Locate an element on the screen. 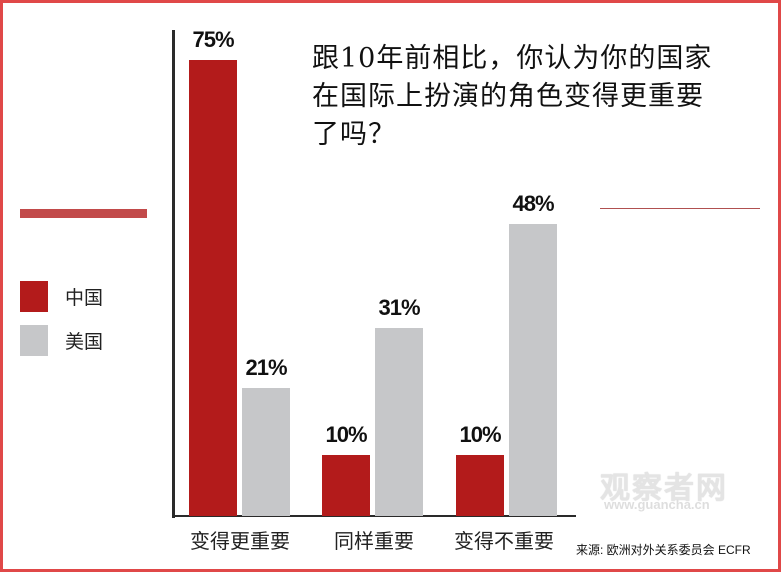 The image size is (781, 572). title-line-1: 跟10年前相比，你认为你的国家 is located at coordinates (512, 58).